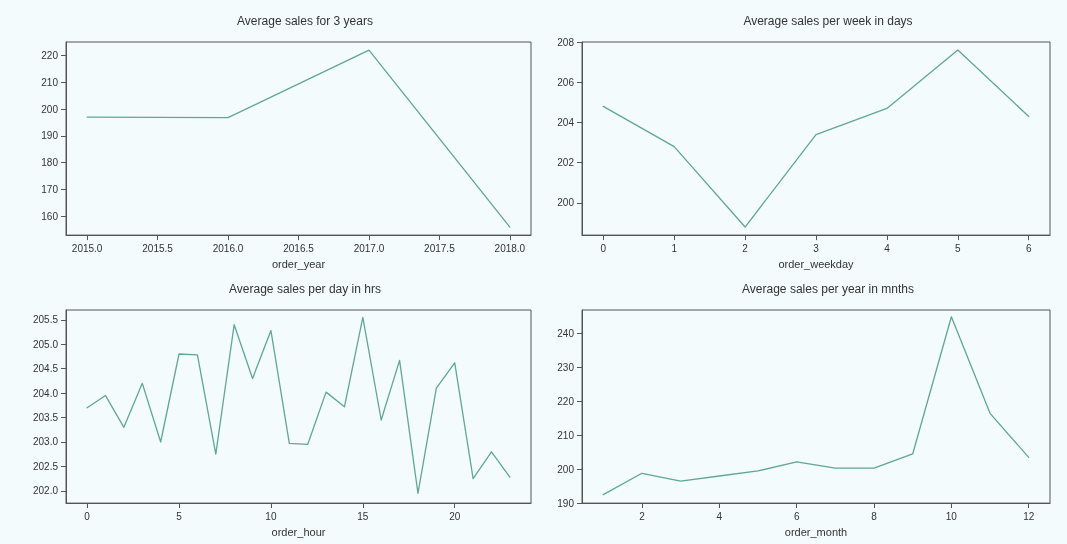  Describe the element at coordinates (45, 369) in the screenshot. I see `y-tick-label: 204.5` at that location.